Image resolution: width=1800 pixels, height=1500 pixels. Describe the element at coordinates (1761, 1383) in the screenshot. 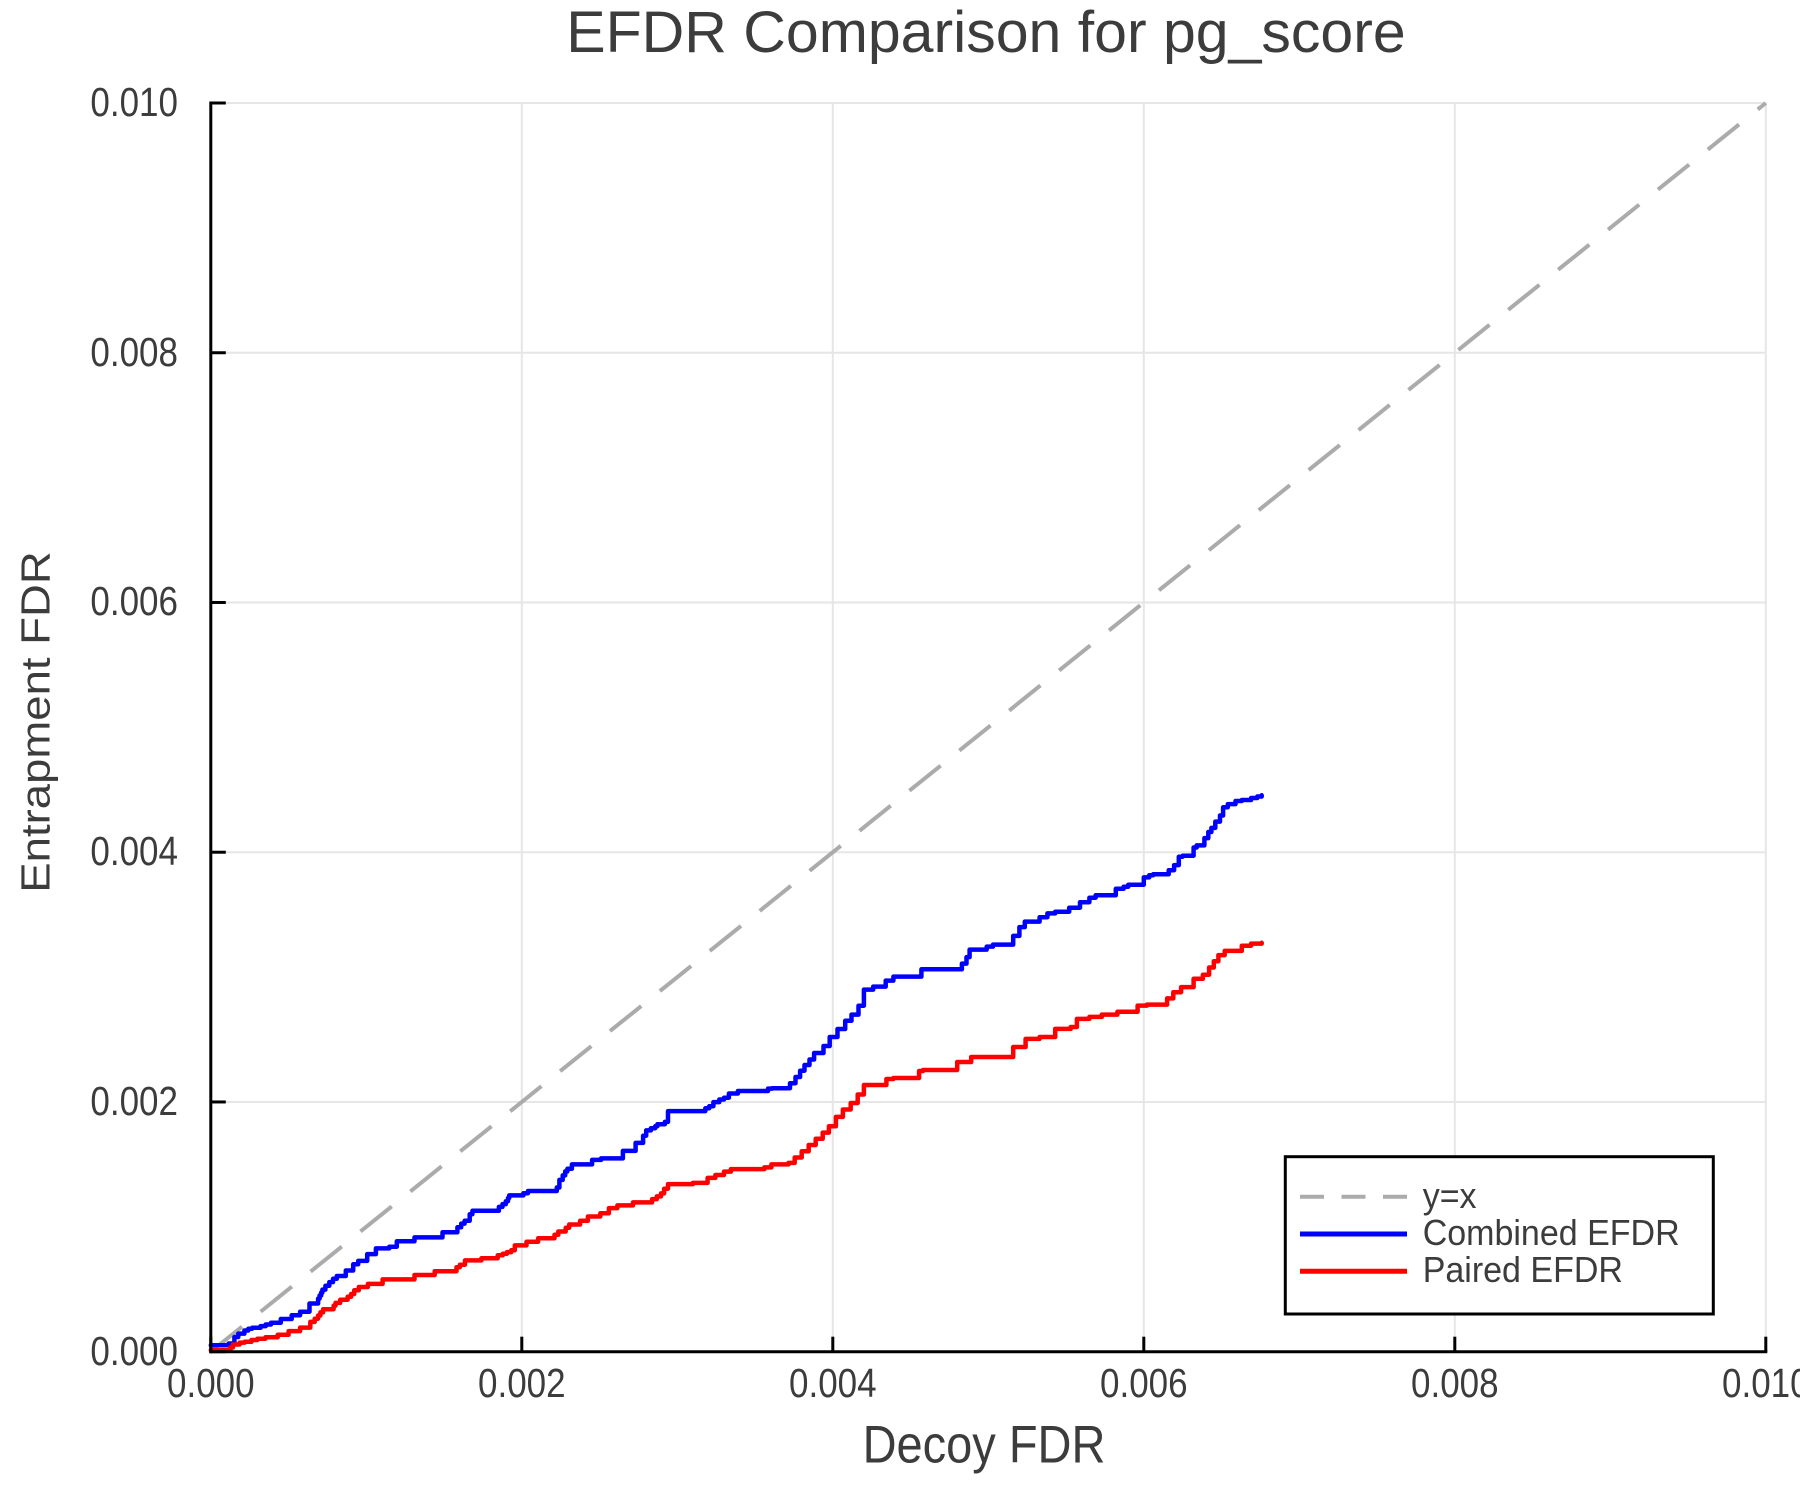

I see `x-tick-label-5: 0.010` at that location.